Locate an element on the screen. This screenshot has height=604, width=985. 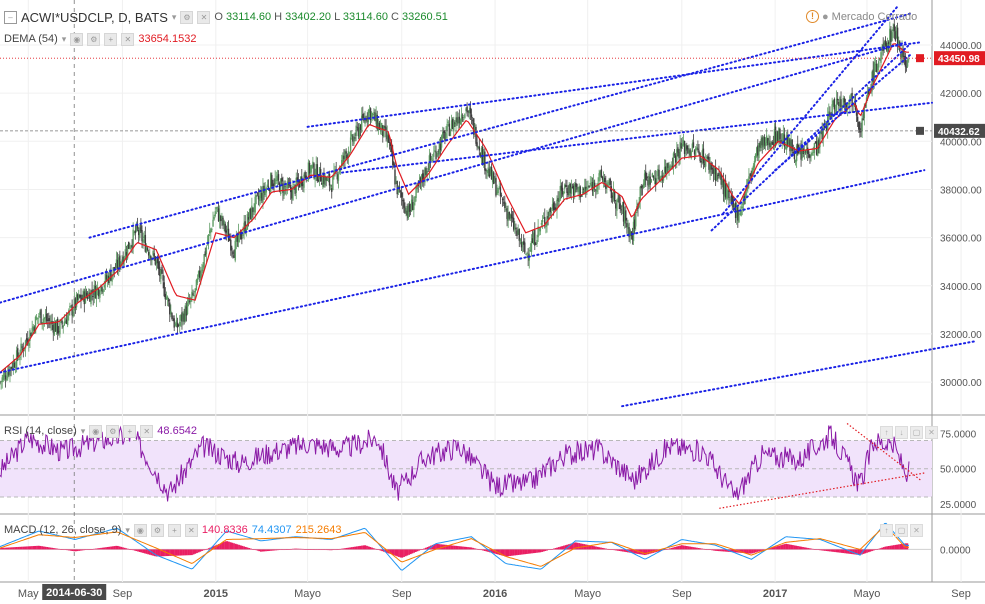
dema-label: DEMA (54) is located at coordinates (31, 39).